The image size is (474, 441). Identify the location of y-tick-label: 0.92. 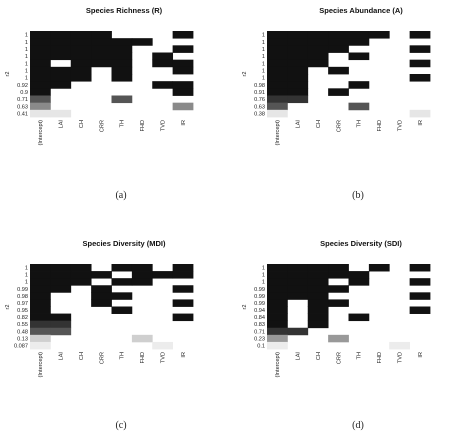
(22, 86).